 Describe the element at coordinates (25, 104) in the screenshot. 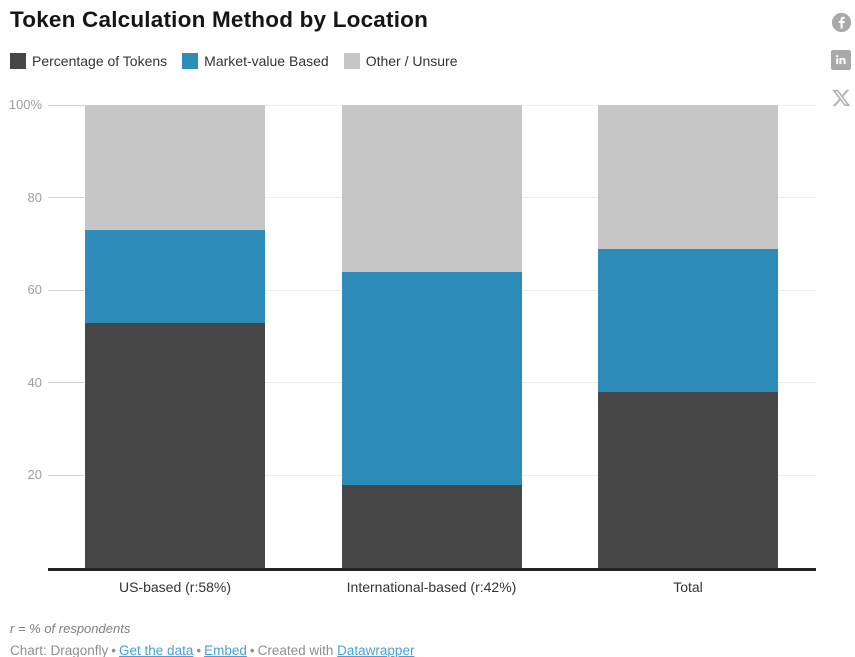

I see `y-axis-label-100: 100%` at that location.